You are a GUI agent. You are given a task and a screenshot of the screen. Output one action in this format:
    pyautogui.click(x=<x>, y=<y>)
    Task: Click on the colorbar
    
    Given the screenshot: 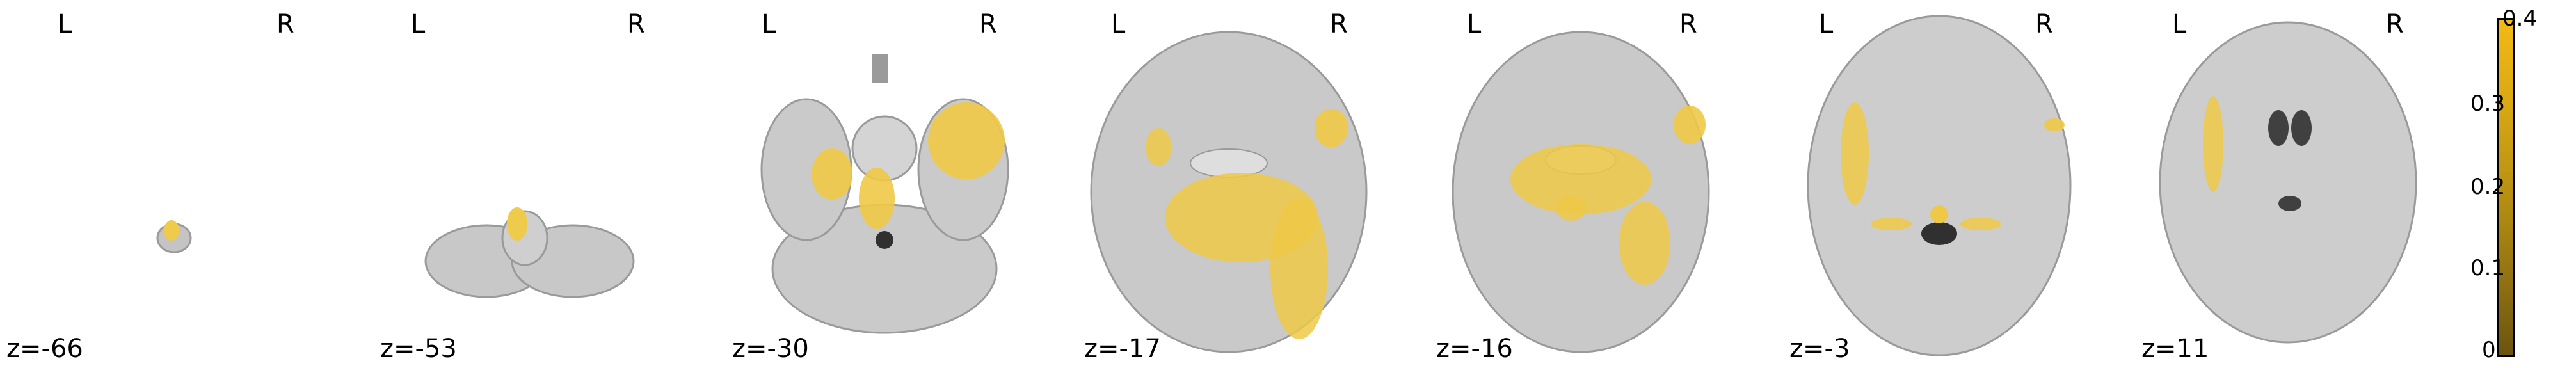 What is the action you would take?
    pyautogui.click(x=2506, y=187)
    